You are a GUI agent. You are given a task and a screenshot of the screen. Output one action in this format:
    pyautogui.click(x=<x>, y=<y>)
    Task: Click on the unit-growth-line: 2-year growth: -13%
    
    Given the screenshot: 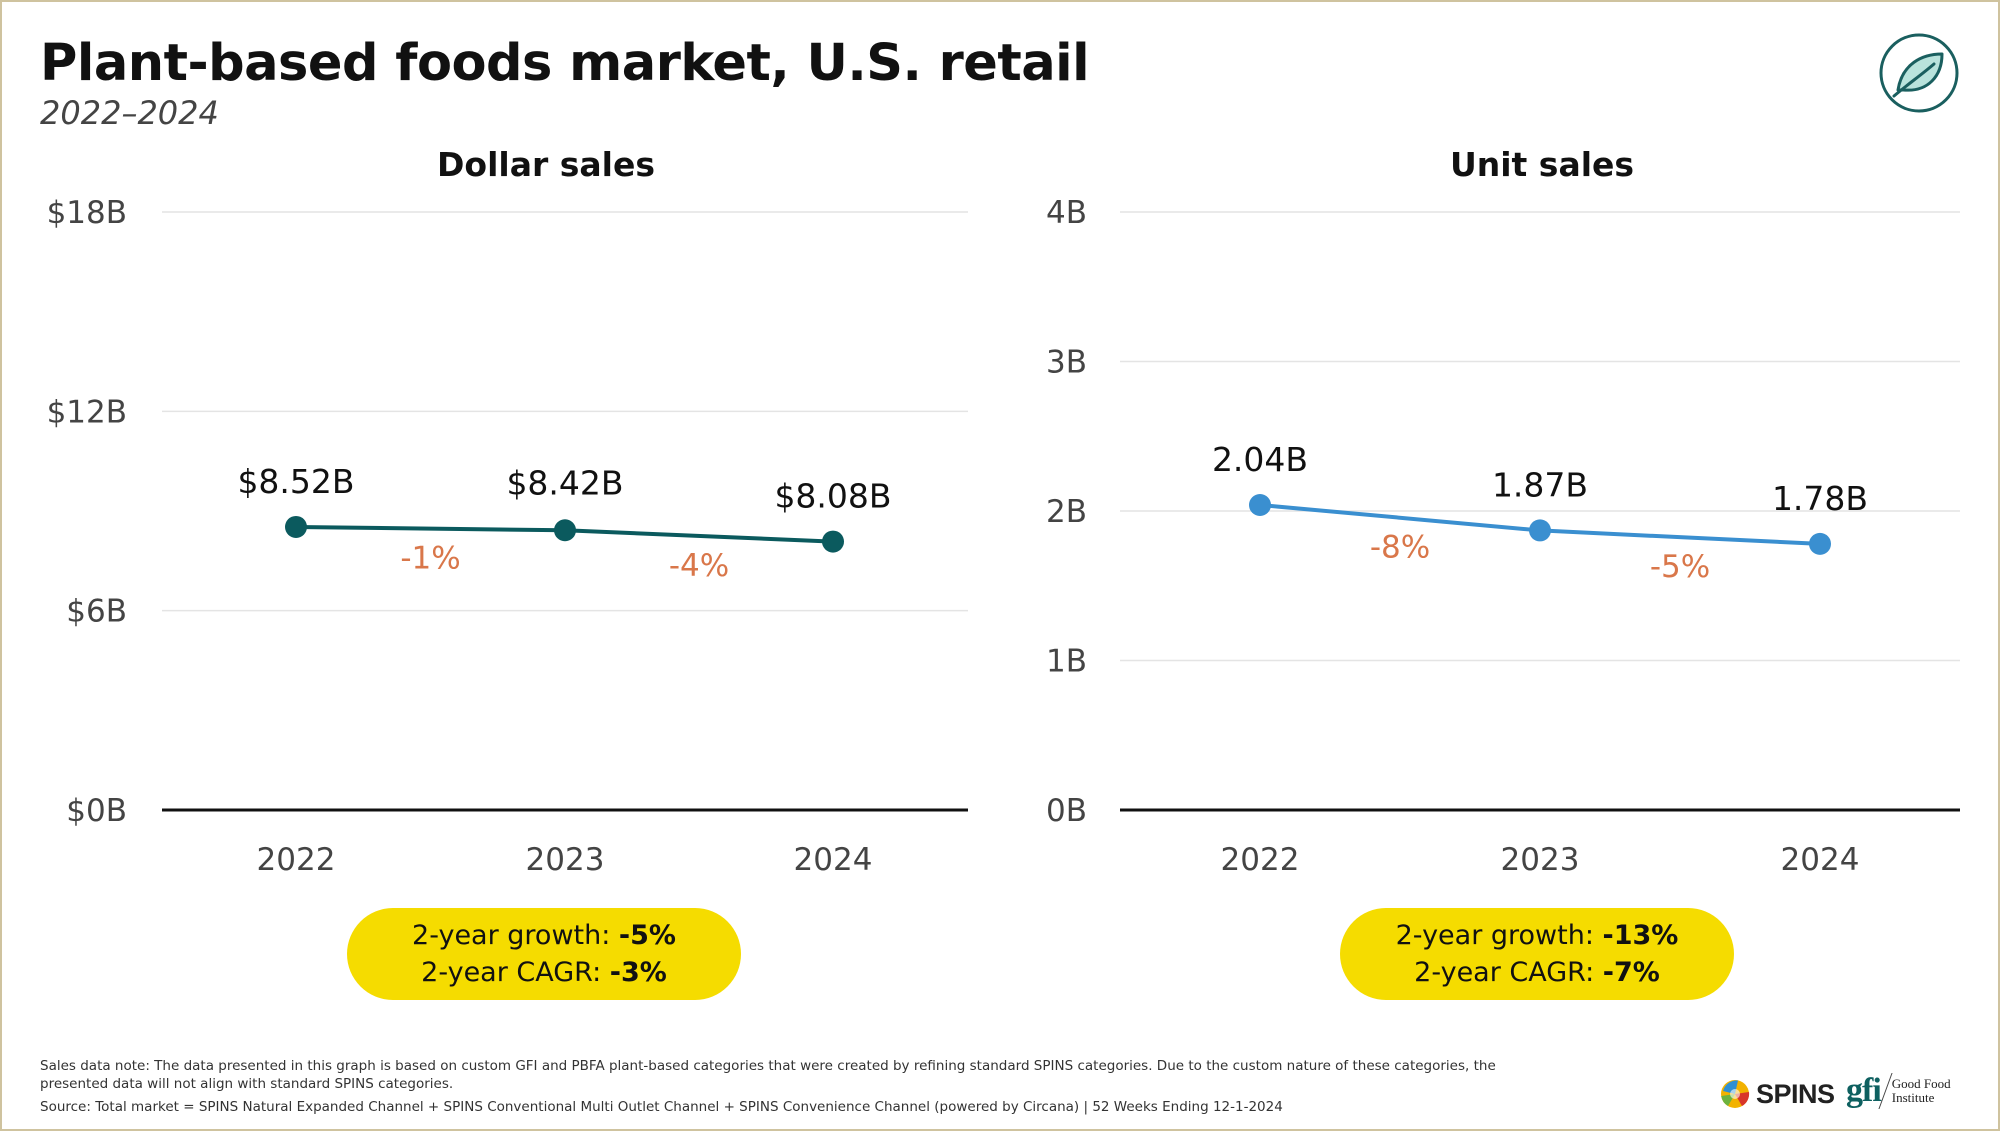 What is the action you would take?
    pyautogui.click(x=1537, y=935)
    